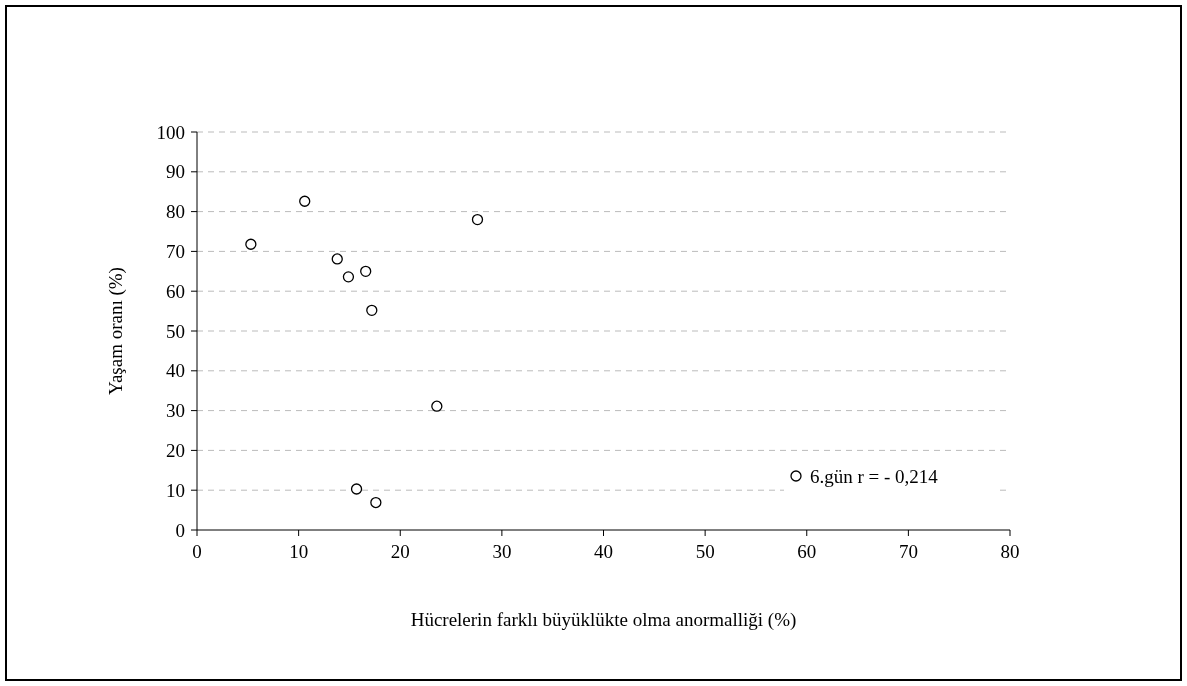 This screenshot has width=1187, height=686. I want to click on legend-label: 6.gün r = - 0,214, so click(874, 476).